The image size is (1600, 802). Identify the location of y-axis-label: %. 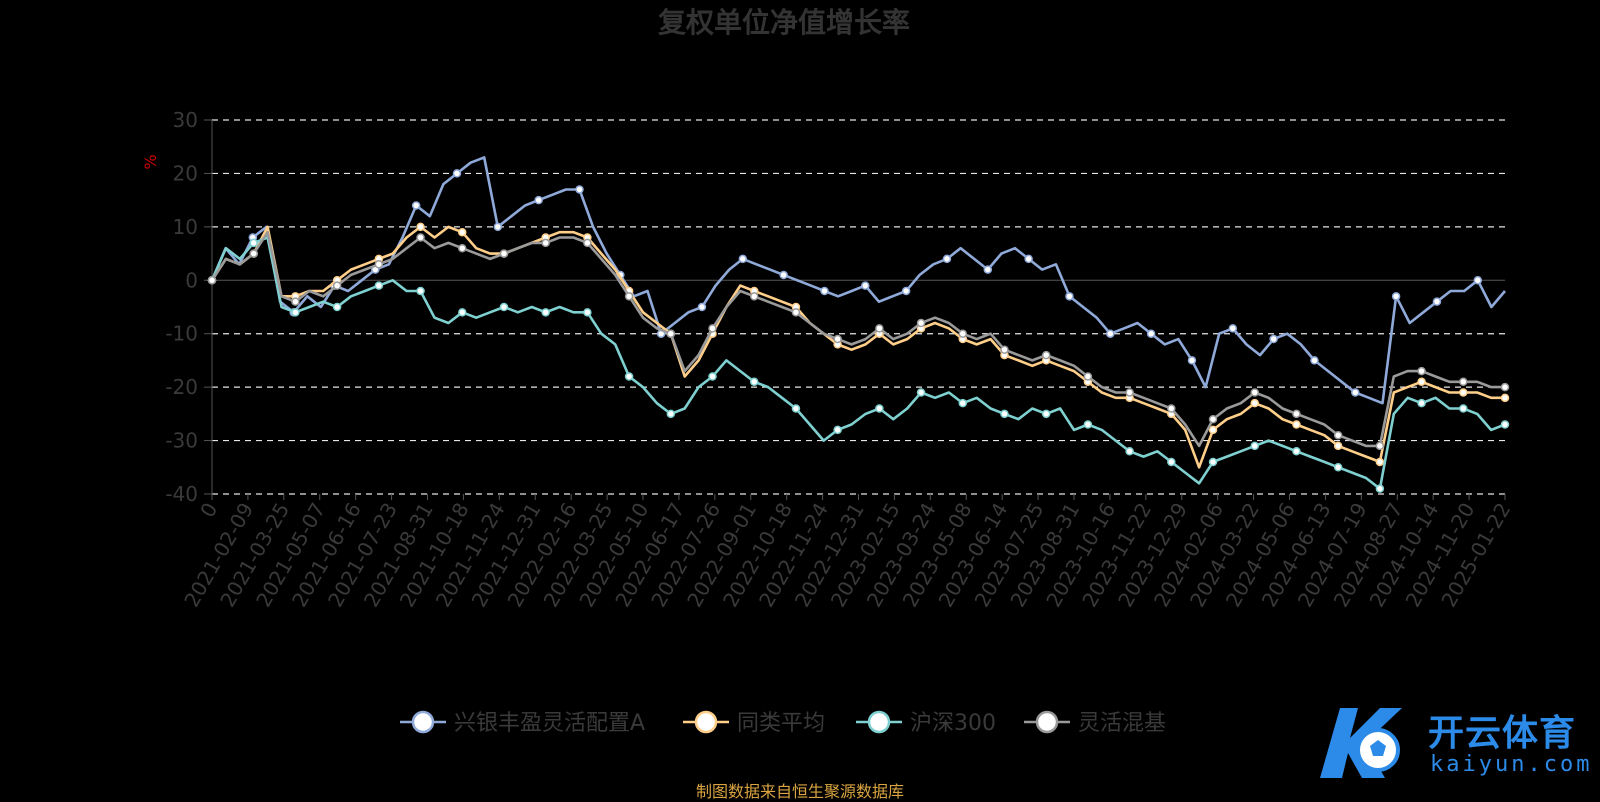
(150, 161).